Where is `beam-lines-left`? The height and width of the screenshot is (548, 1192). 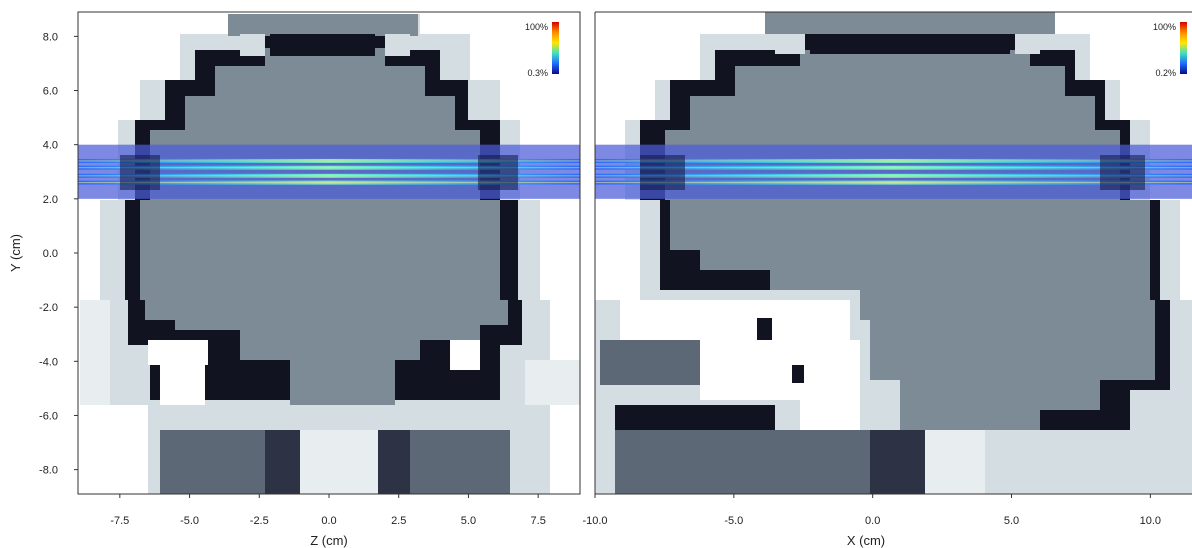
beam-lines-left is located at coordinates (329, 171).